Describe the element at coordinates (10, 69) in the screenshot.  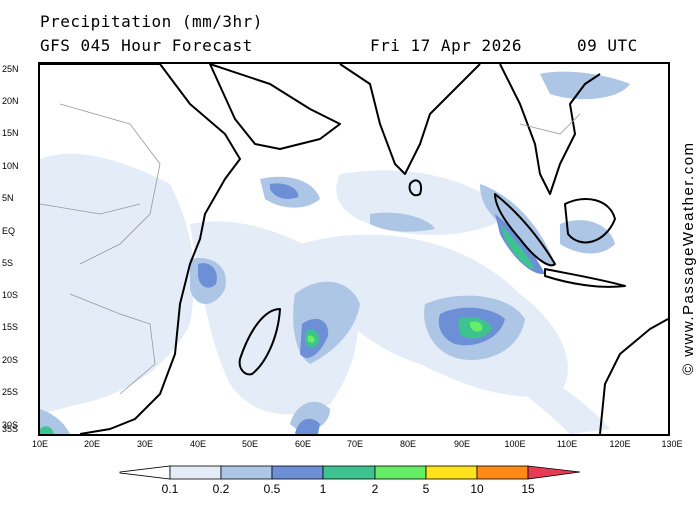
I see `lat-label-25n: 25N` at that location.